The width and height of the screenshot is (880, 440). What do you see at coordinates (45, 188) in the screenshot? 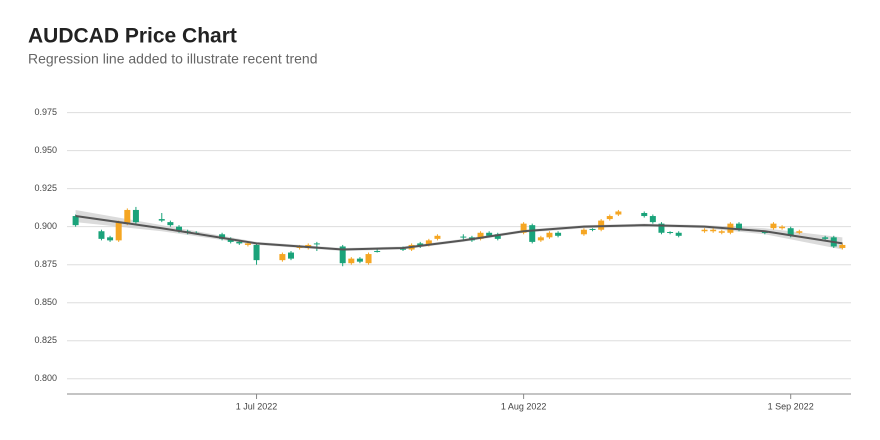
I see `y-tick-label: 0.925` at bounding box center [45, 188].